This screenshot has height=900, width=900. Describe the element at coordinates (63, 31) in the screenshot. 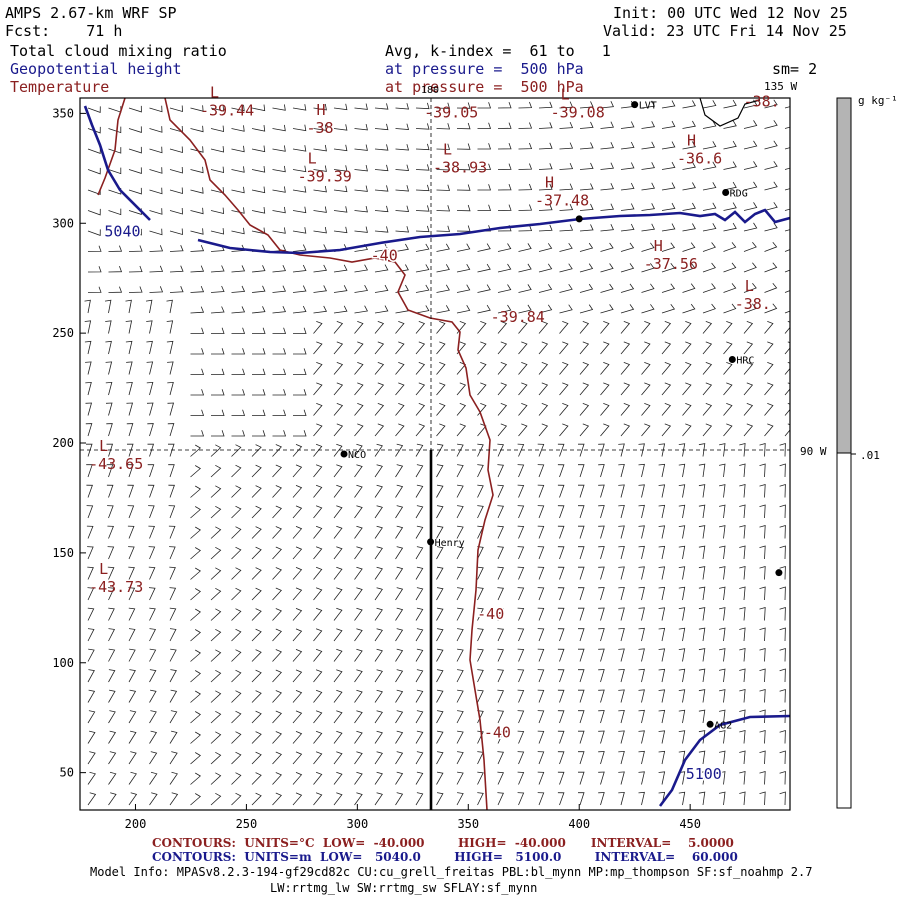

I see `forecast-label: Fcst: 71 h` at that location.